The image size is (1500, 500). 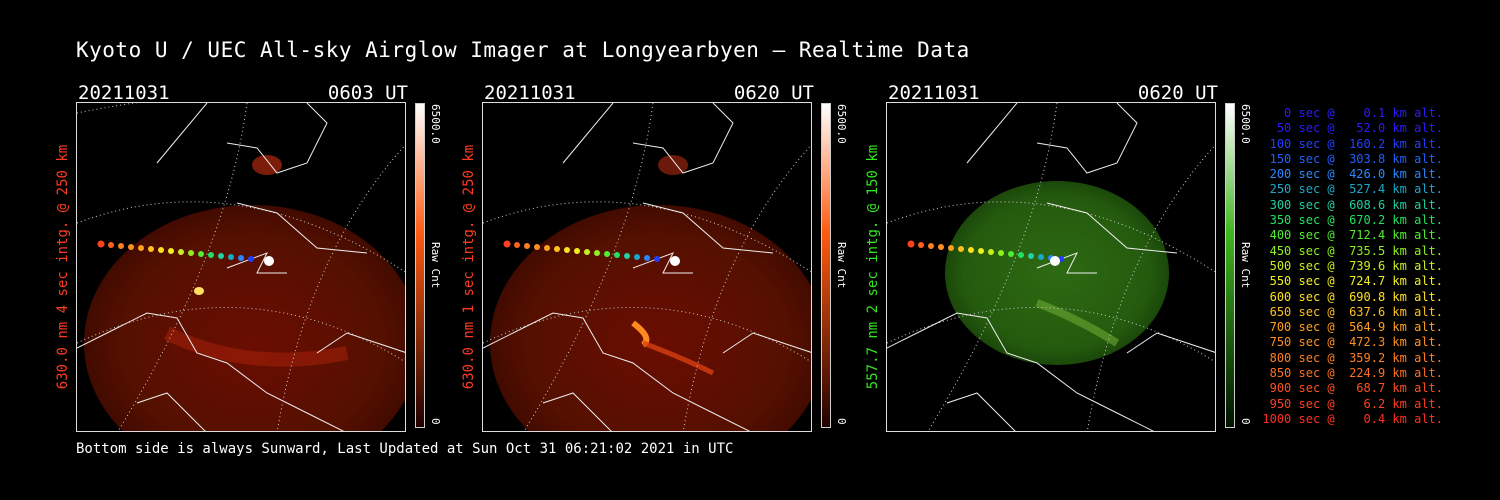 What do you see at coordinates (63, 267) in the screenshot?
I see `panel-ylabel: 630.0 nm 4 sec intg. @ 250 km` at bounding box center [63, 267].